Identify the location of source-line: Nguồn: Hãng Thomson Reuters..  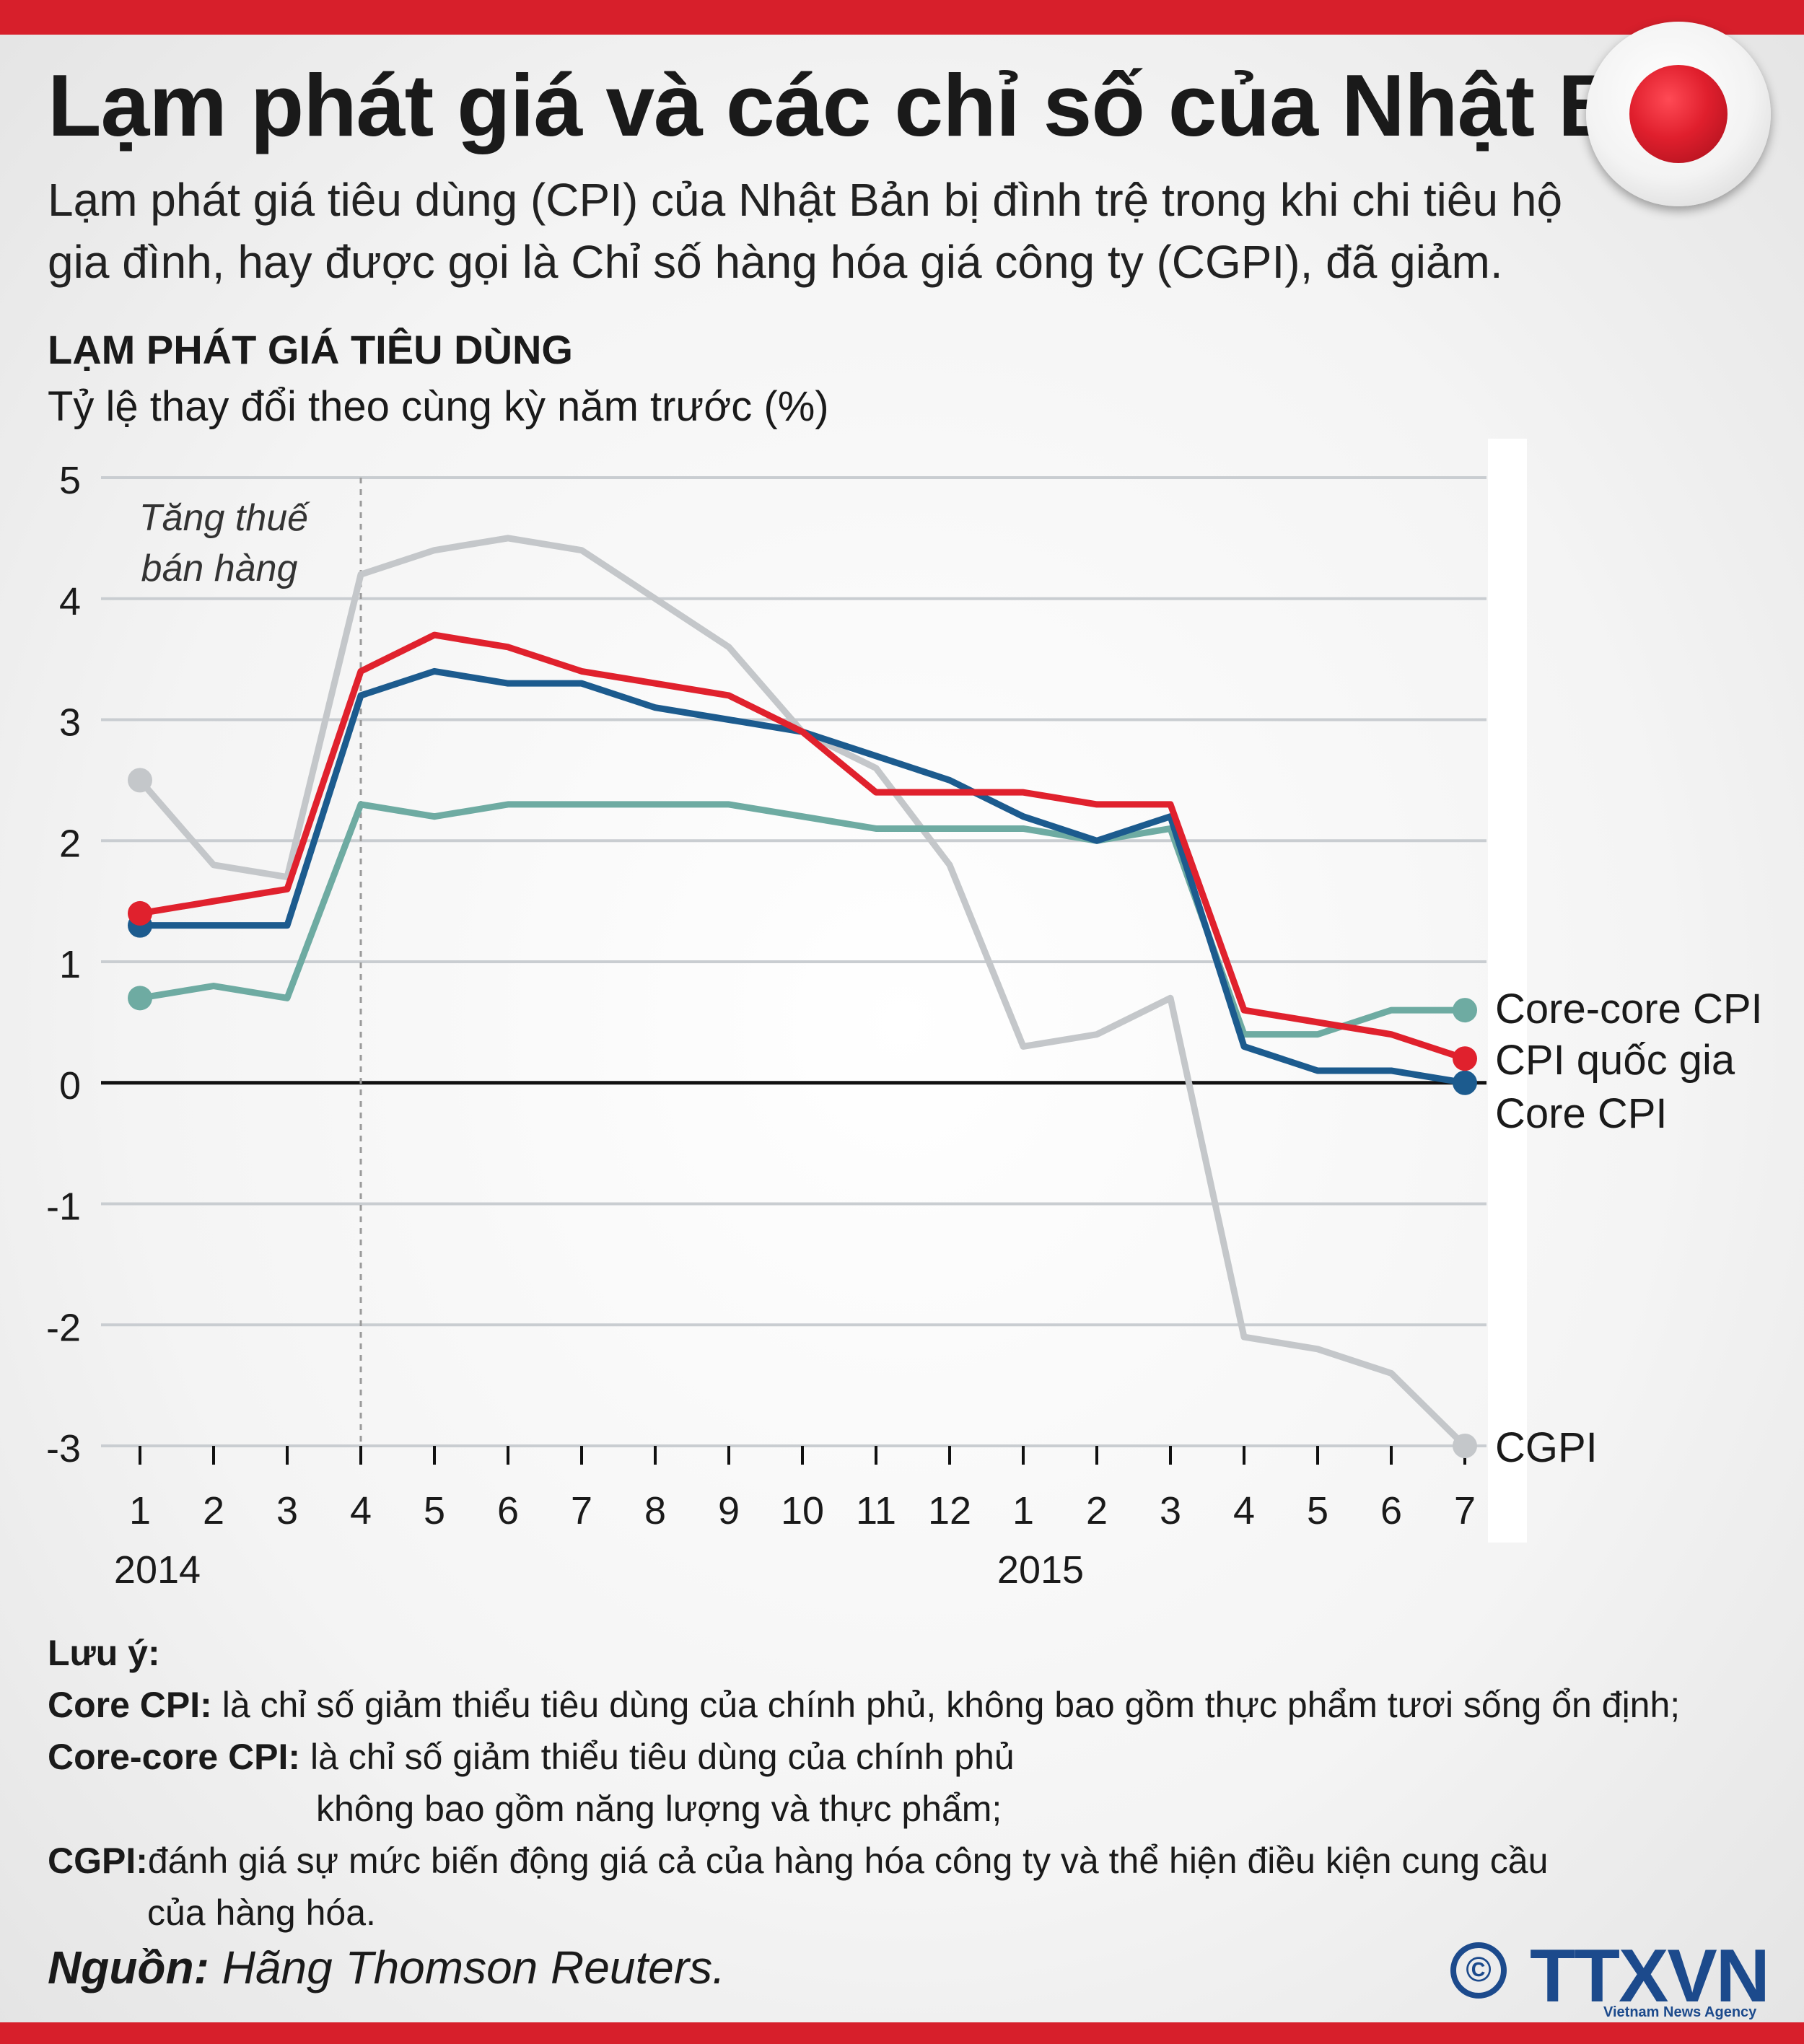
(386, 1967).